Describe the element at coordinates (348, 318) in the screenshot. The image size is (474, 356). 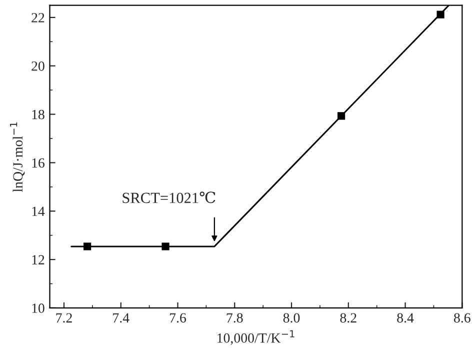
I see `x-tick-label: 8.2` at that location.